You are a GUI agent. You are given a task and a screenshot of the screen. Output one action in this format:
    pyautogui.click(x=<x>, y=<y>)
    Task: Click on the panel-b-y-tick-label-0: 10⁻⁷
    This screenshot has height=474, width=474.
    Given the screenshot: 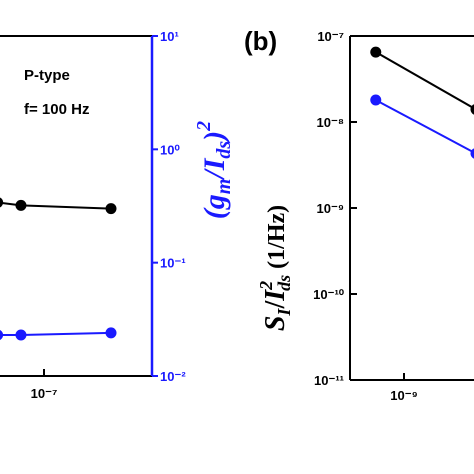 What is the action you would take?
    pyautogui.click(x=330, y=36)
    